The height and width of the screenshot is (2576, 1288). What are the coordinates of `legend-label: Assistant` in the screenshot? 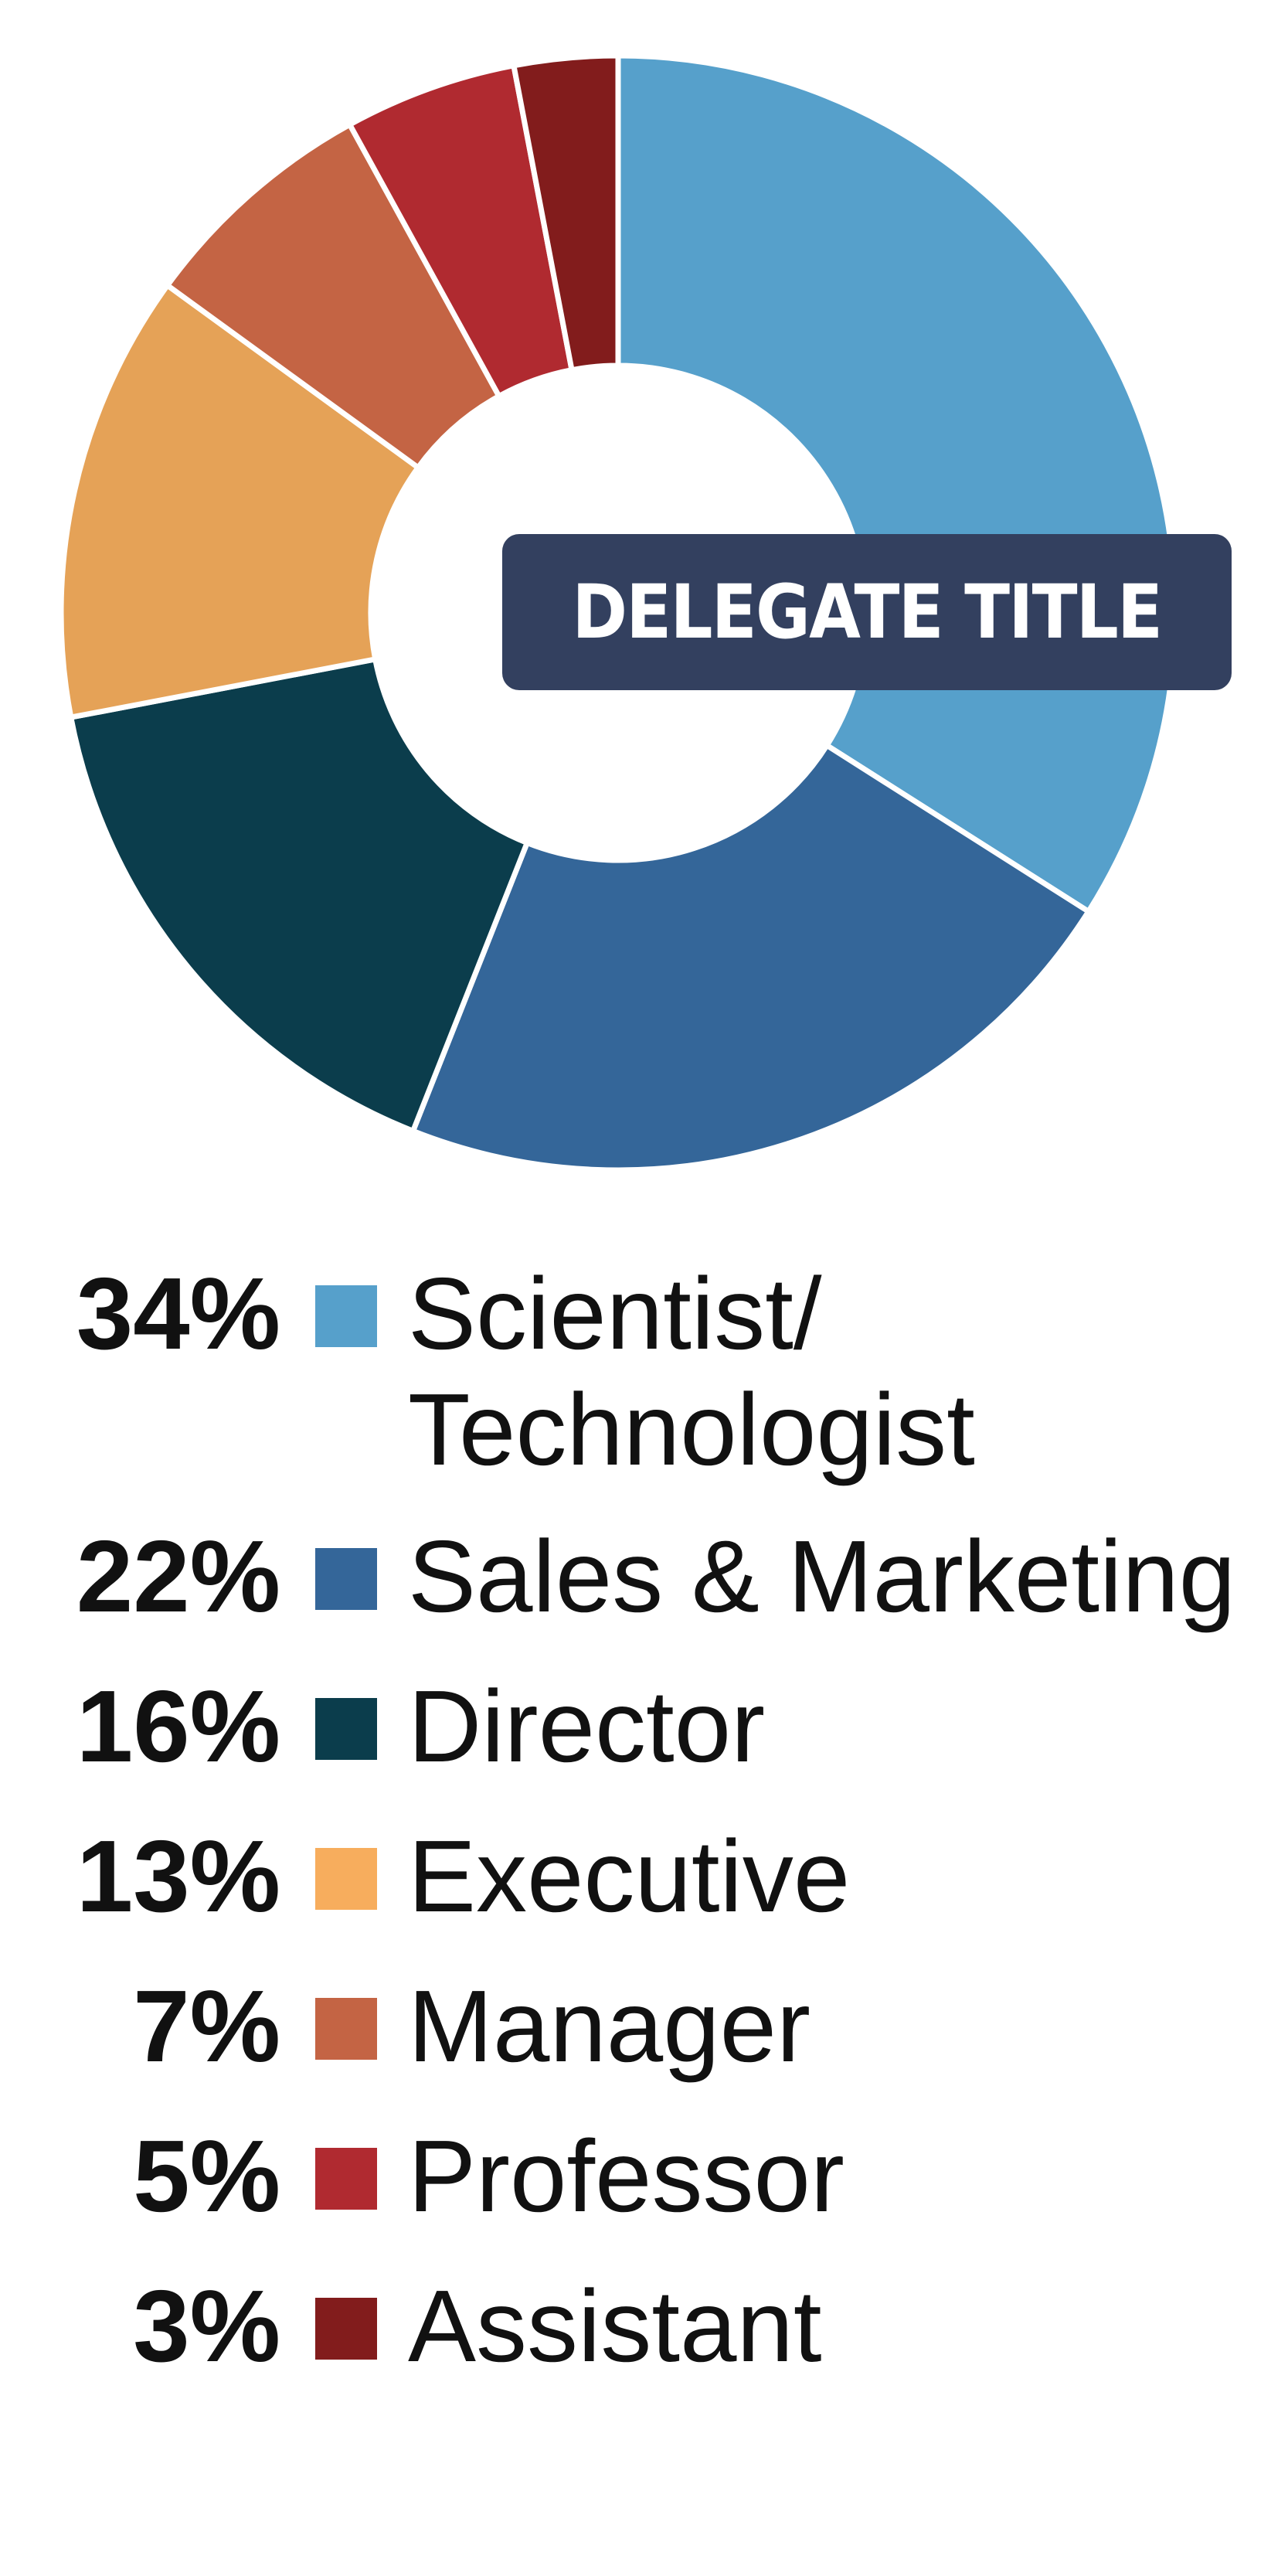 It's located at (615, 2326).